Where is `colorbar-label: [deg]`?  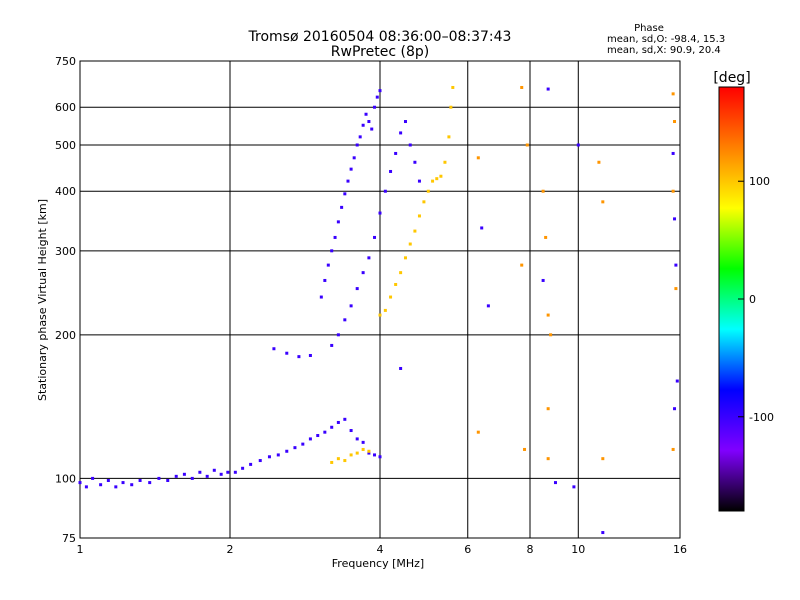 colorbar-label: [deg] is located at coordinates (731, 78).